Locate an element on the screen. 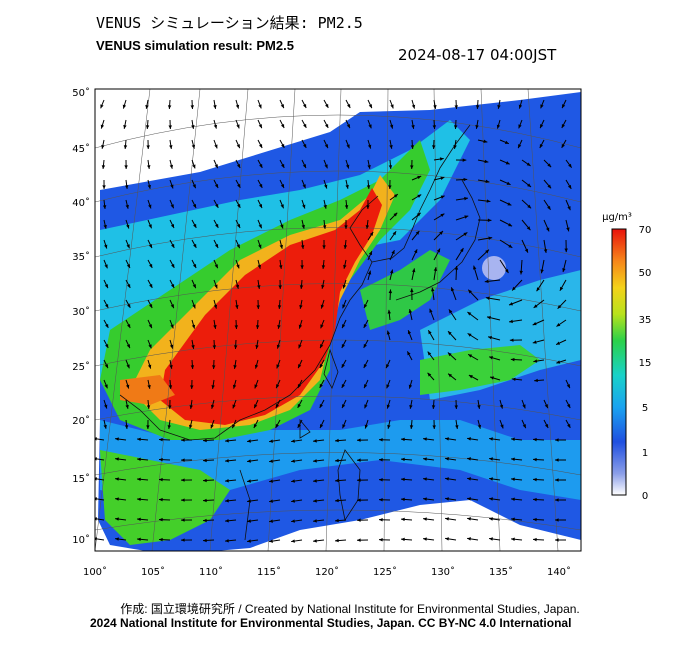  title-japanese: VENUS シミュレーション結果: PM2.5 is located at coordinates (229, 23).